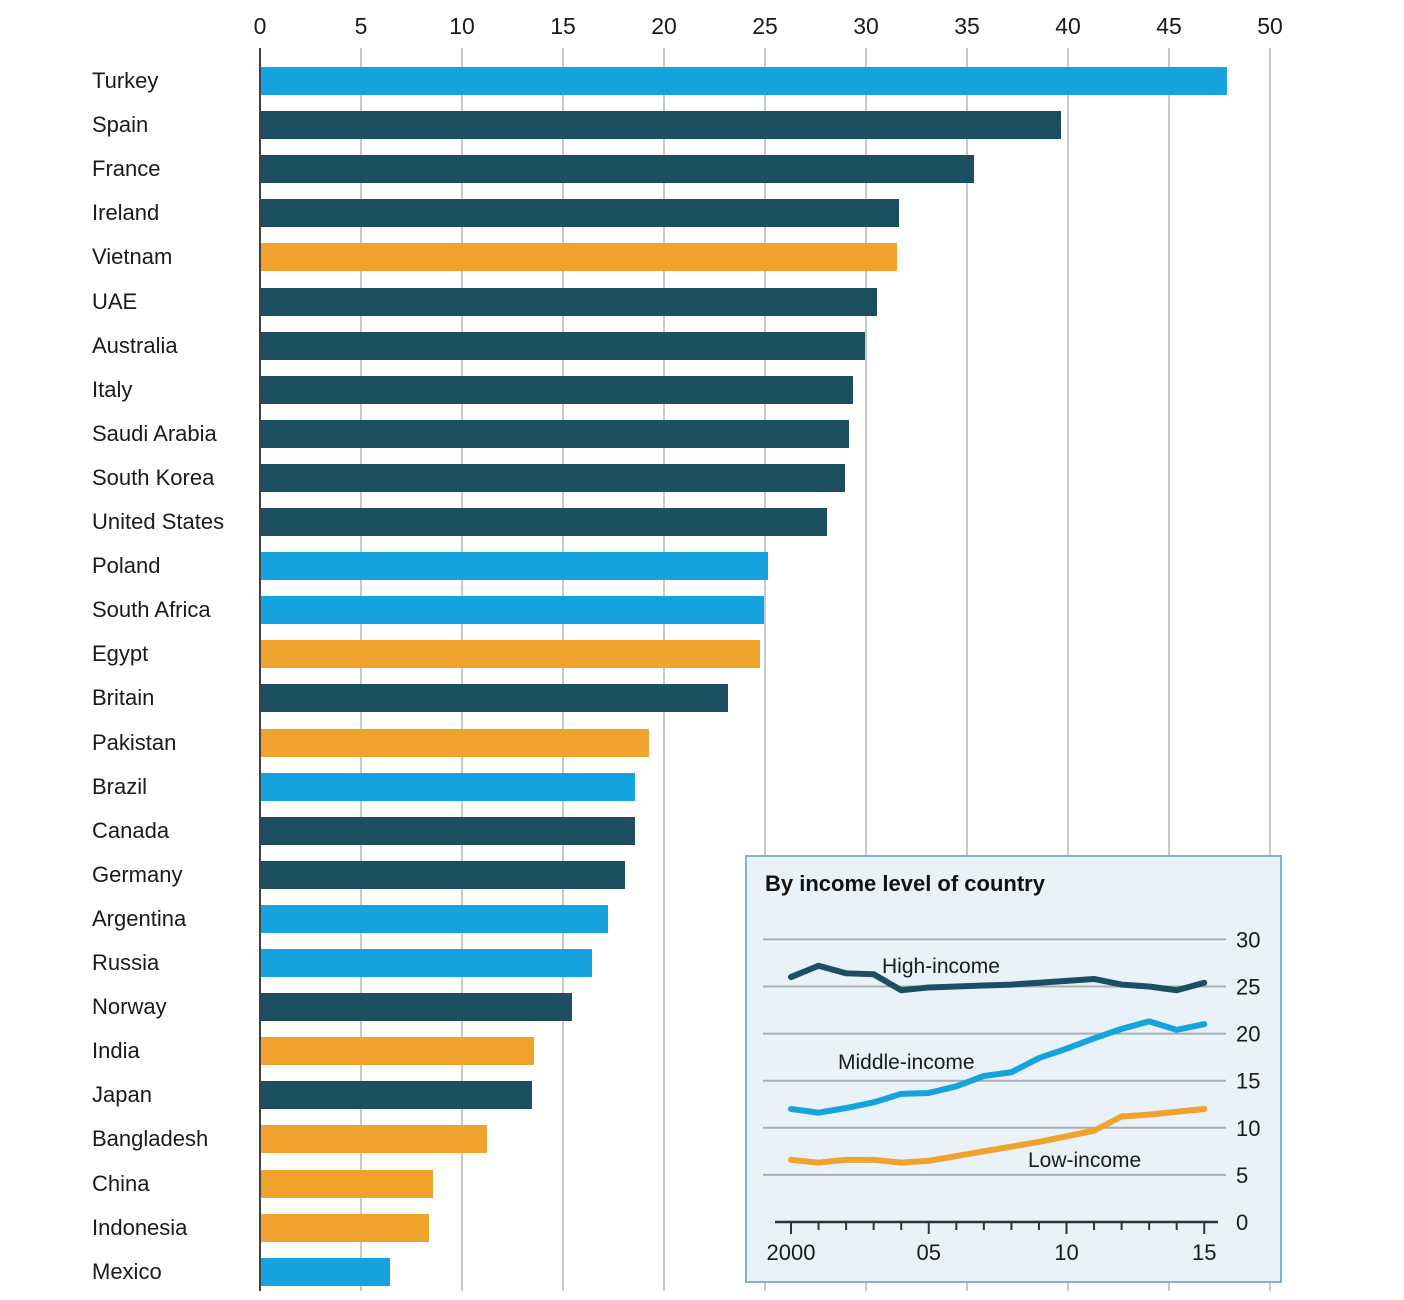 The width and height of the screenshot is (1404, 1300). What do you see at coordinates (129, 1007) in the screenshot?
I see `category-label: Norway` at bounding box center [129, 1007].